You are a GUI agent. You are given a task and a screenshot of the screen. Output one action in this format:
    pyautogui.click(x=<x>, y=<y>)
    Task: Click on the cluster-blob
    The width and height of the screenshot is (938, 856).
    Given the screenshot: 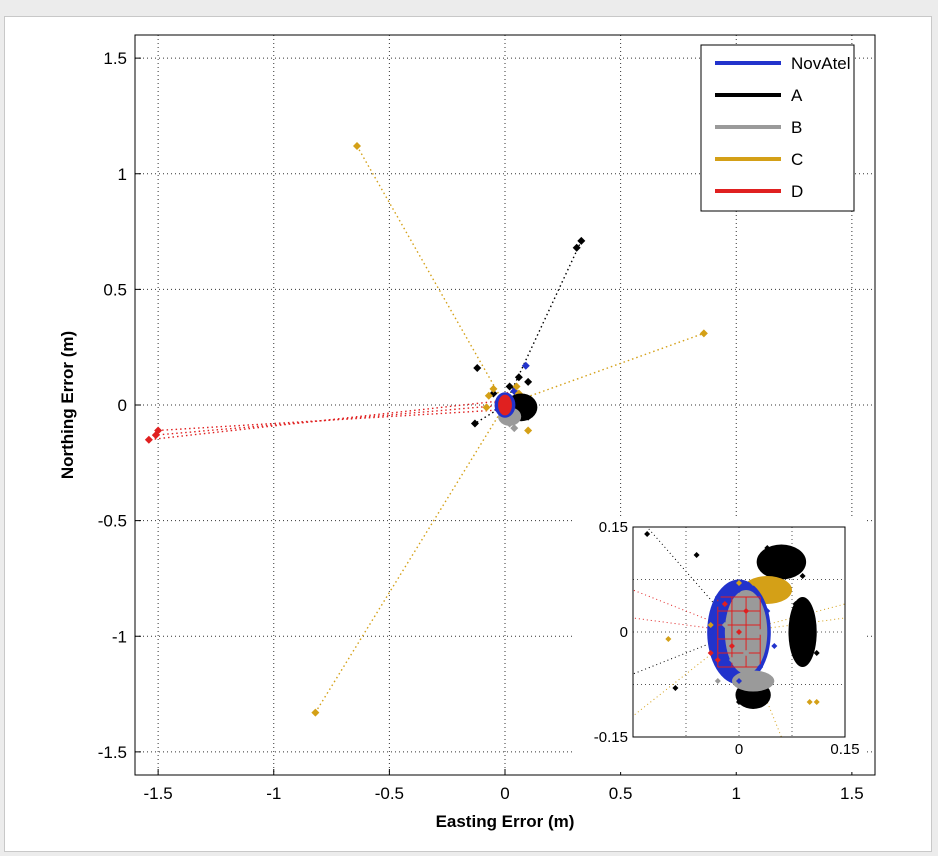 What is the action you would take?
    pyautogui.click(x=505, y=405)
    